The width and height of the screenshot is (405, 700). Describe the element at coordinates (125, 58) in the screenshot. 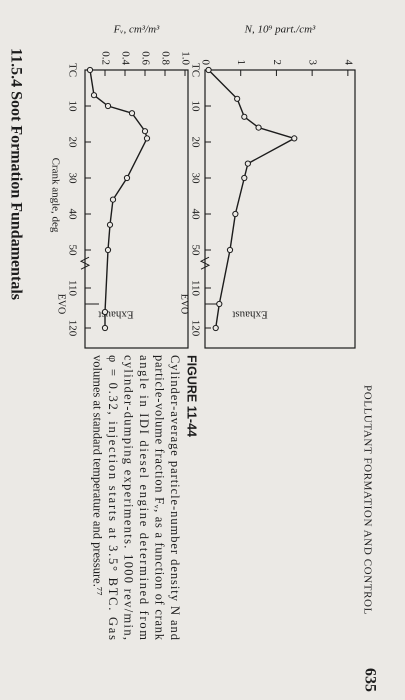

I see `y-tick-label: 0.4` at that location.